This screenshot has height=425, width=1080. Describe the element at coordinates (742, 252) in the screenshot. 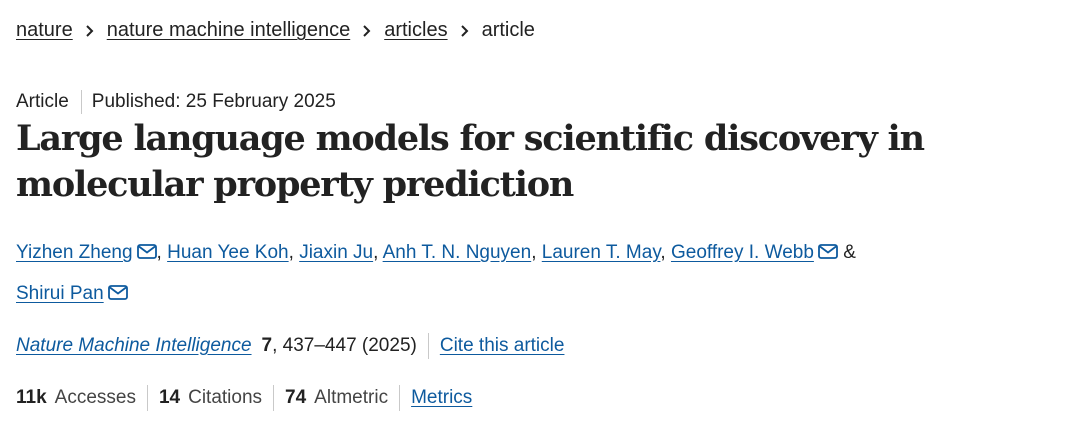

I see `author-link: Geoffrey I. Webb` at that location.